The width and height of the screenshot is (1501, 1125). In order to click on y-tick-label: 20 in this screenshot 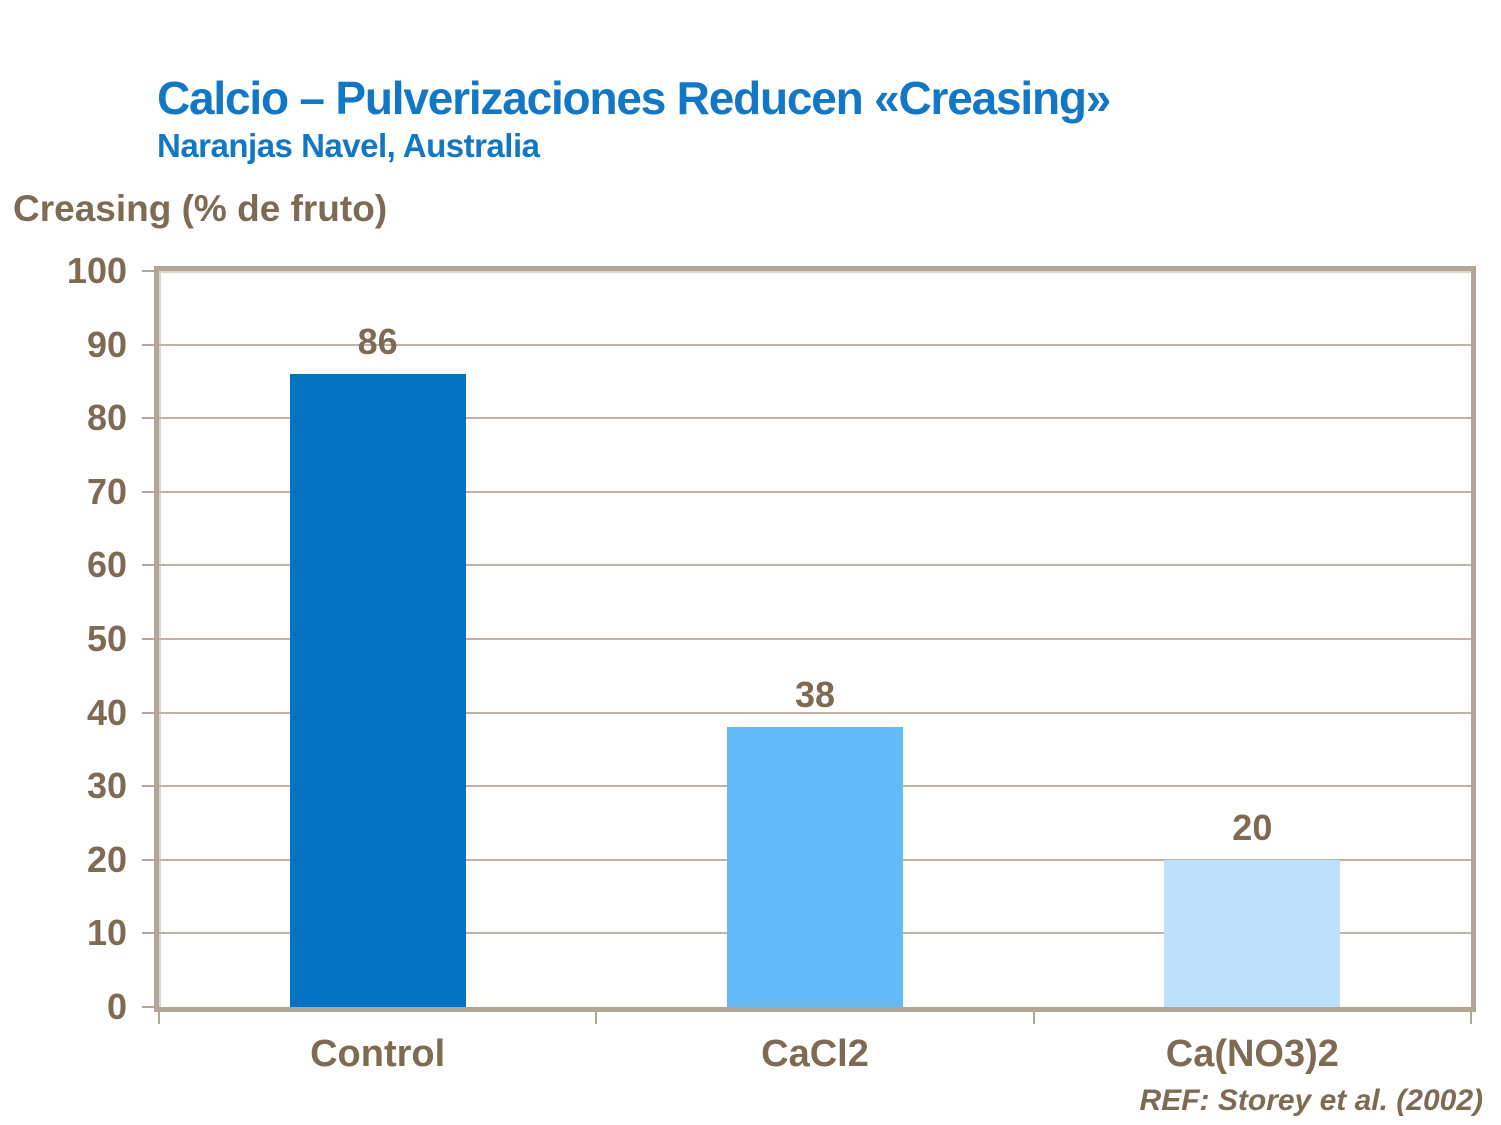, I will do `click(106, 859)`.